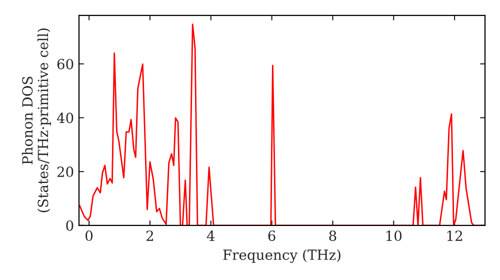  What do you see at coordinates (272, 236) in the screenshot?
I see `x-tick-label: 6` at bounding box center [272, 236].